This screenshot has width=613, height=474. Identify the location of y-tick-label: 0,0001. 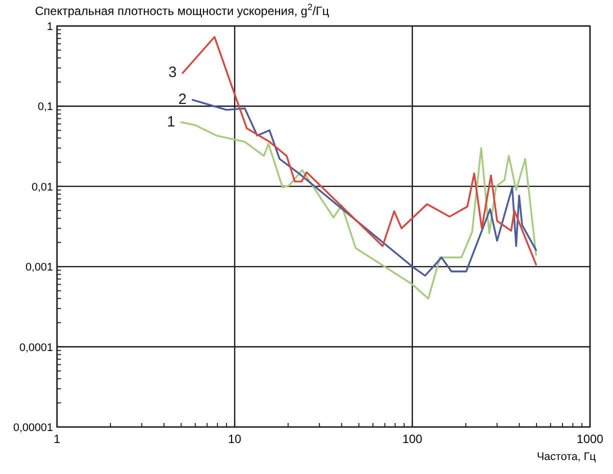
(36, 348).